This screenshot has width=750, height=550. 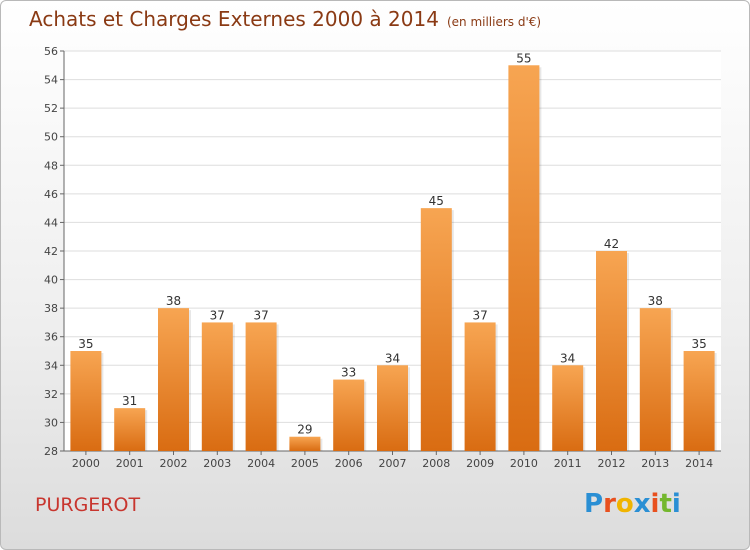 I want to click on logo-letter: o, so click(x=624, y=504).